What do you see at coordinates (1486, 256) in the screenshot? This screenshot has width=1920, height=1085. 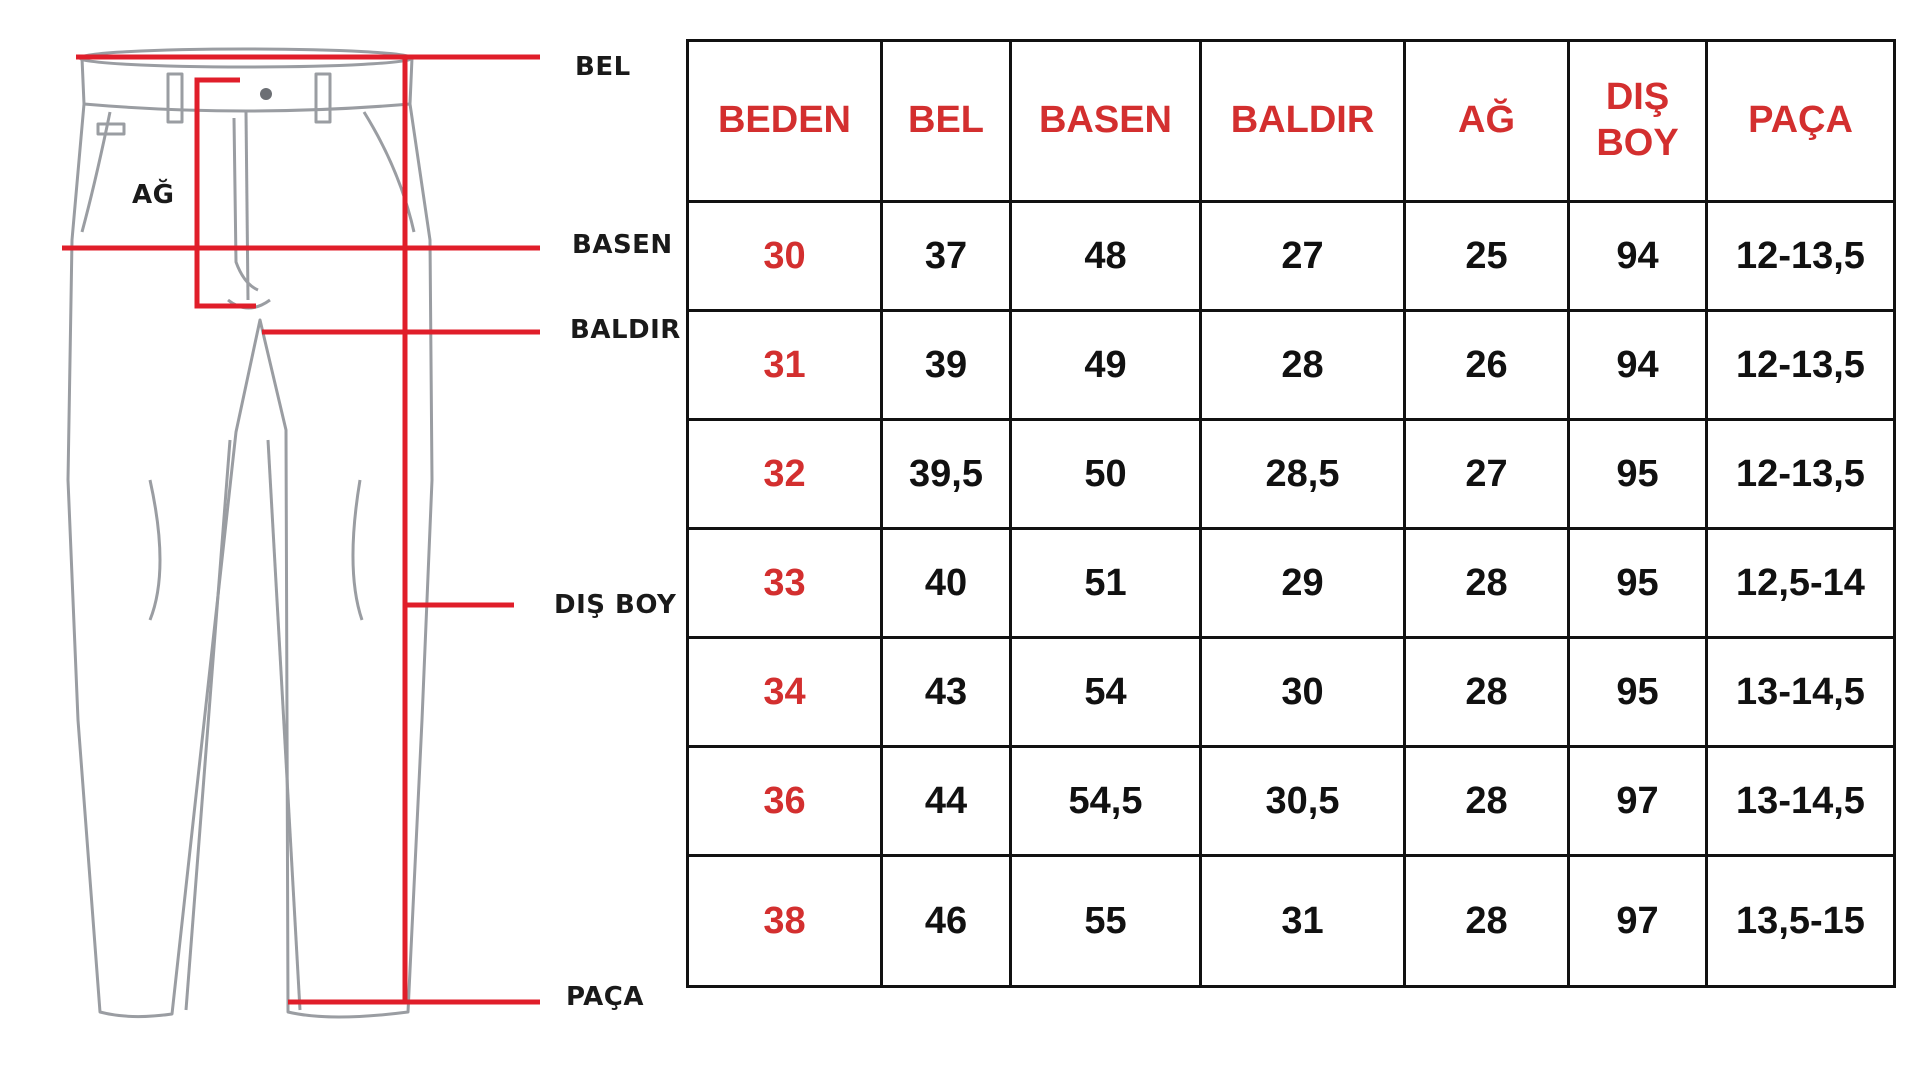 I see `cell-ag: 25` at bounding box center [1486, 256].